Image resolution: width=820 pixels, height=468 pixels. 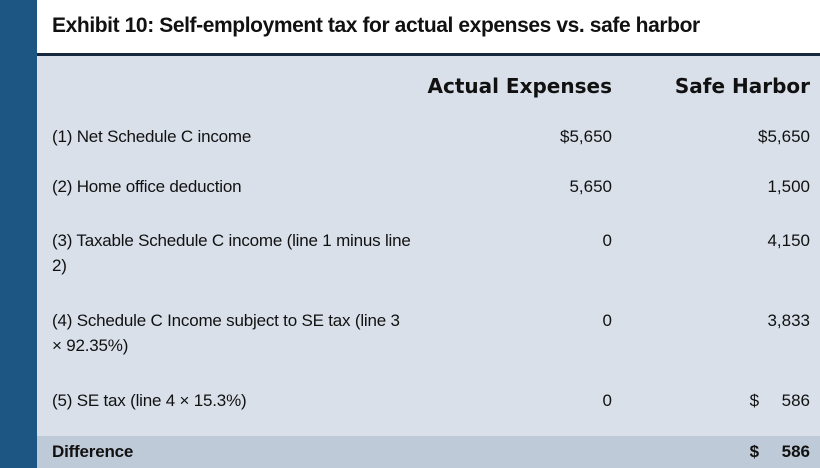 What do you see at coordinates (519, 86) in the screenshot?
I see `column-header-actual-expenses: Actual Expenses` at bounding box center [519, 86].